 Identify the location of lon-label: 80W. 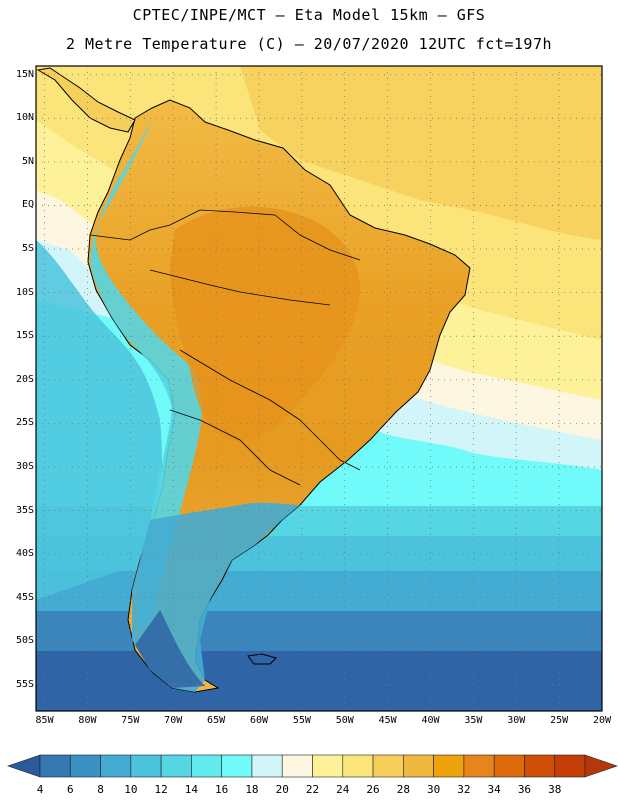
(87, 720).